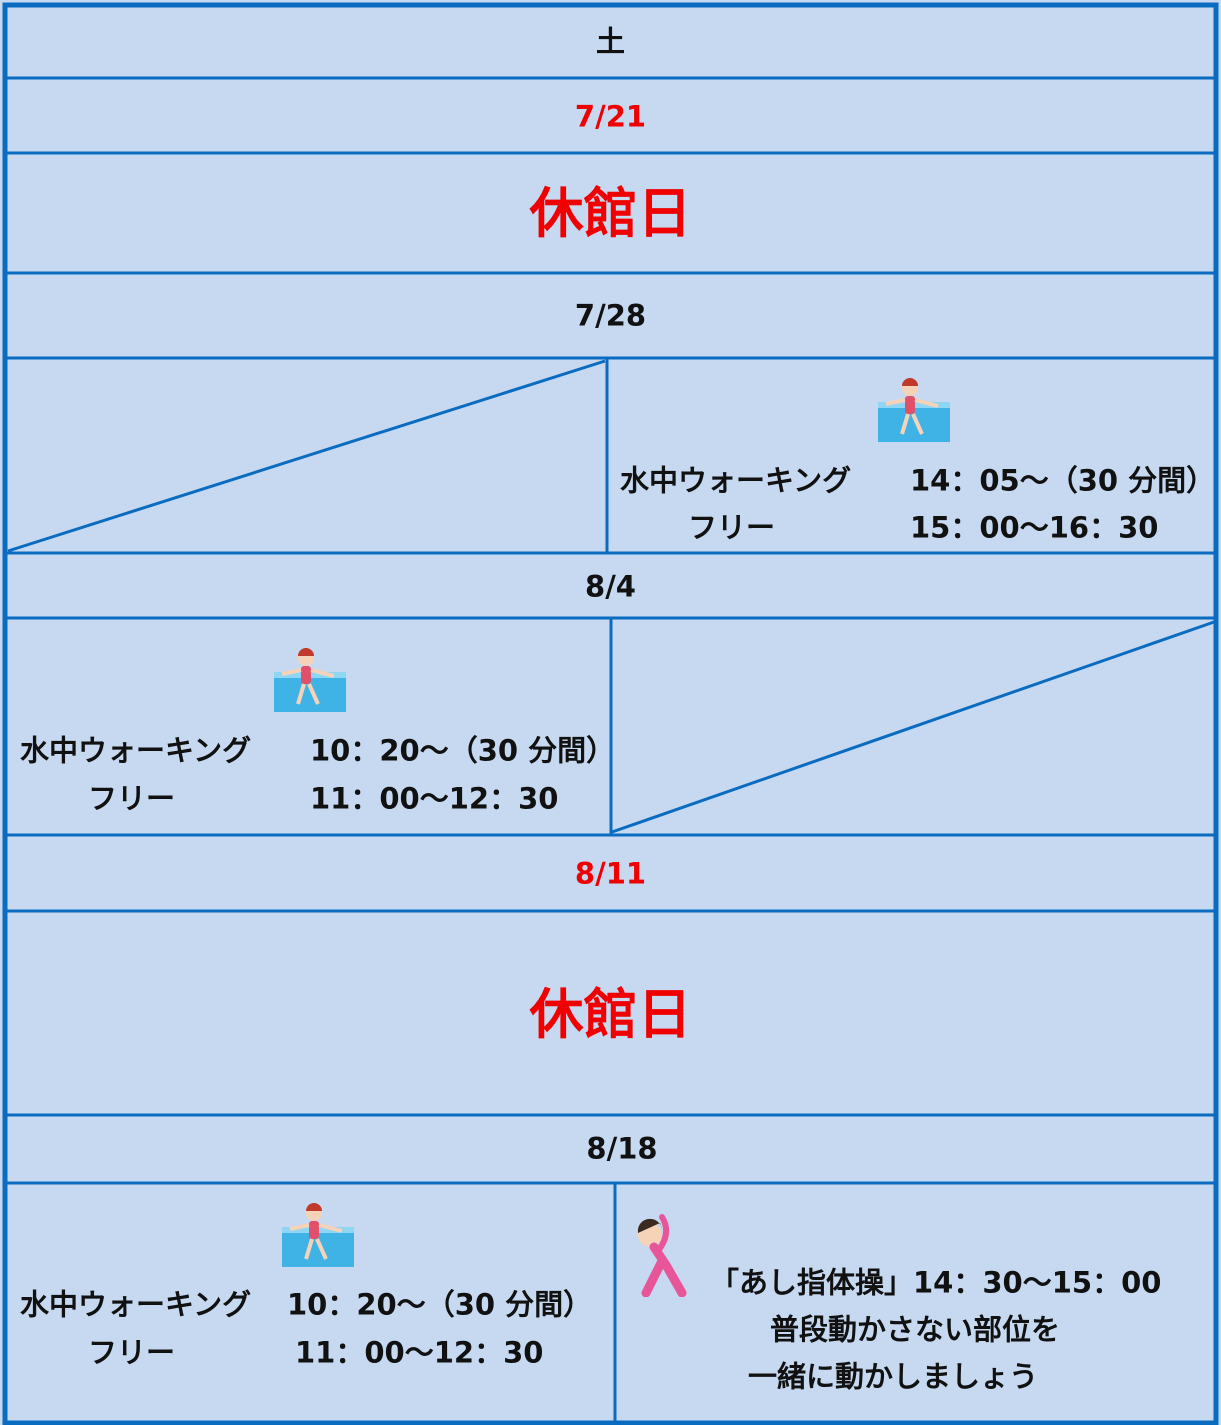 The image size is (1221, 1425). Describe the element at coordinates (610, 116) in the screenshot. I see `date: 7/21` at that location.